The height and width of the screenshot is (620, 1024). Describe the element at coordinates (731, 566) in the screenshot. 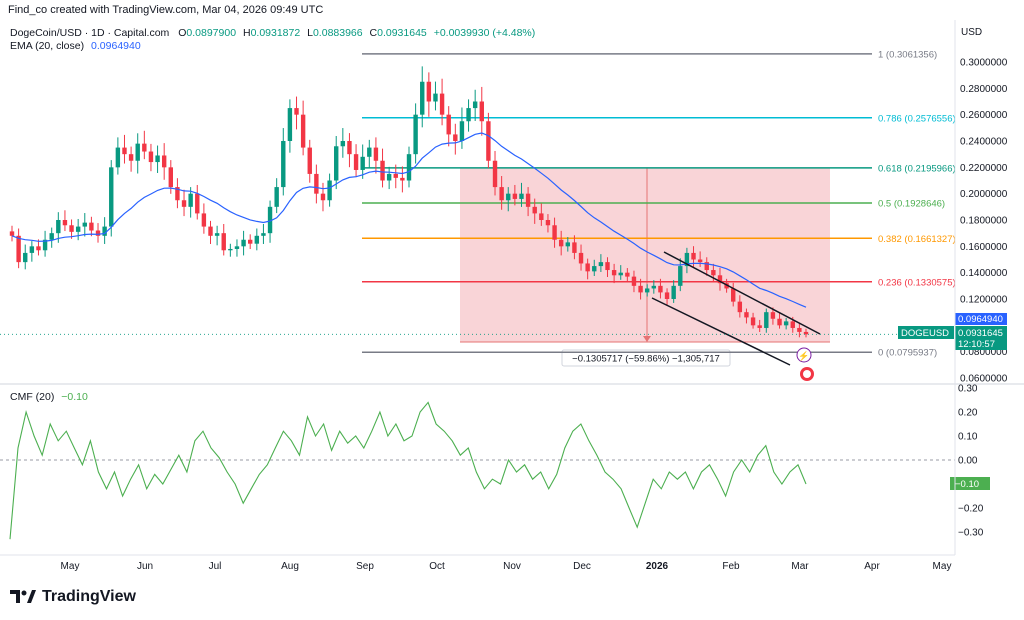

I see `time-label: Feb` at that location.